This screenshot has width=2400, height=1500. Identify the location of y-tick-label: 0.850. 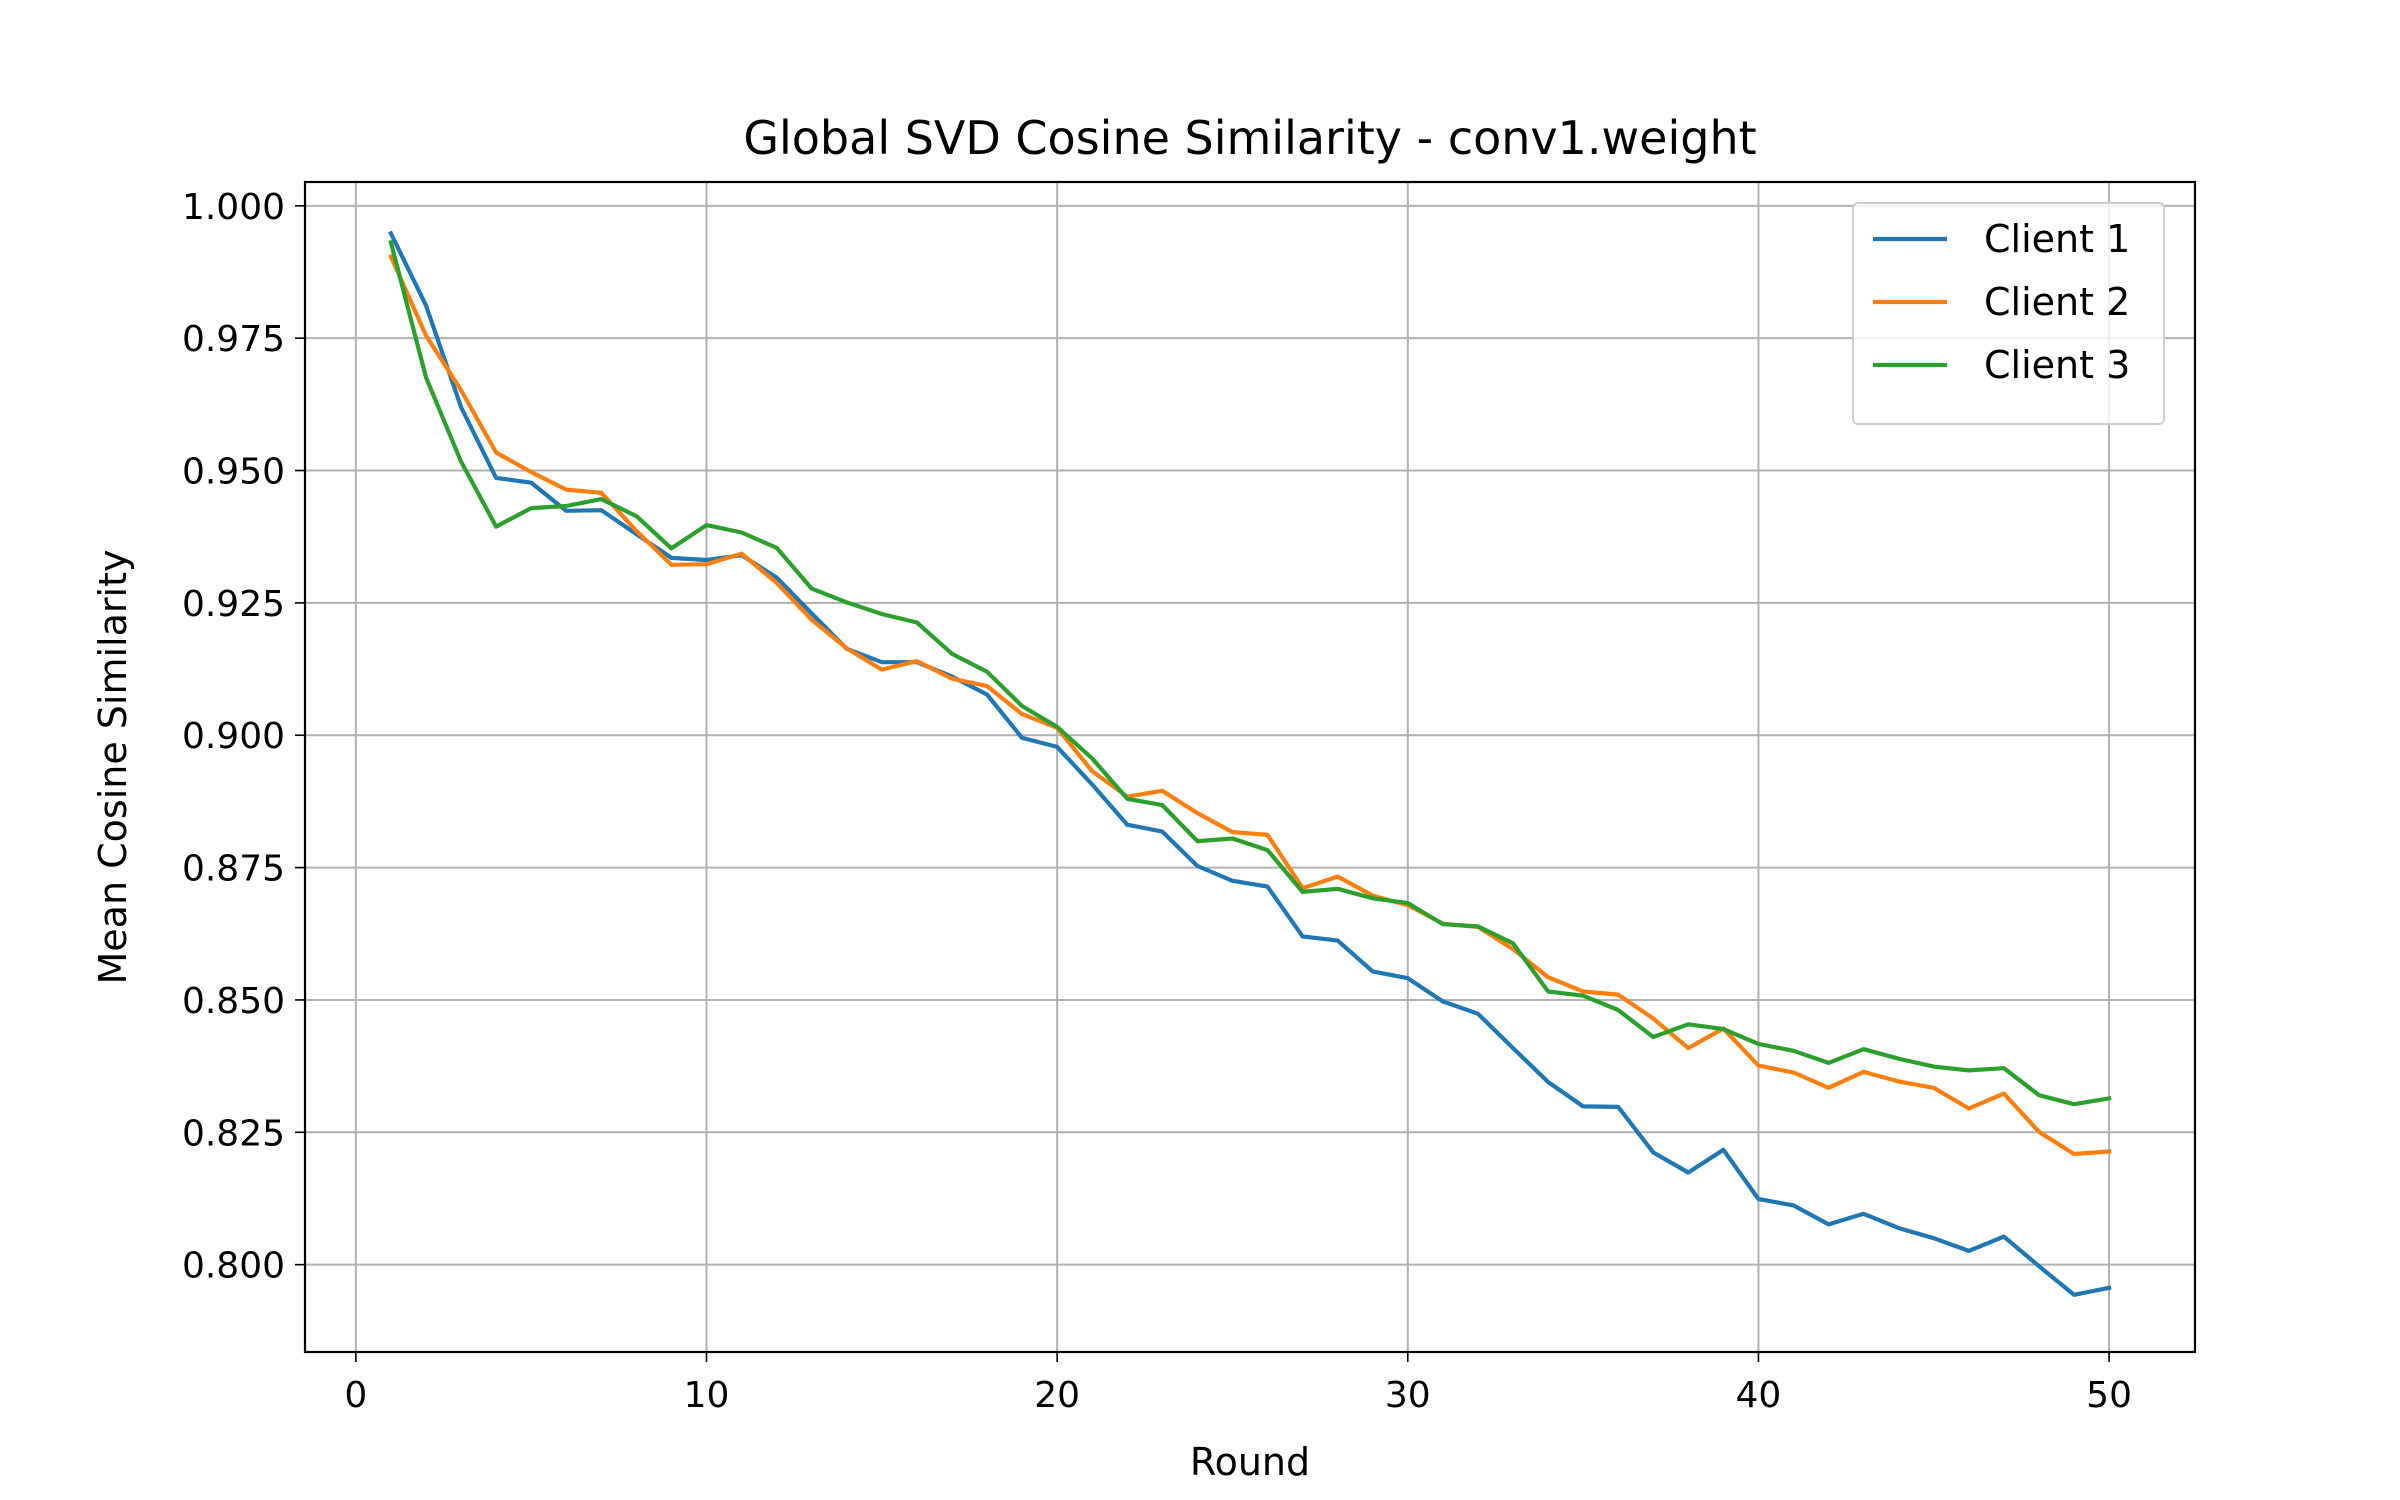
(233, 1001).